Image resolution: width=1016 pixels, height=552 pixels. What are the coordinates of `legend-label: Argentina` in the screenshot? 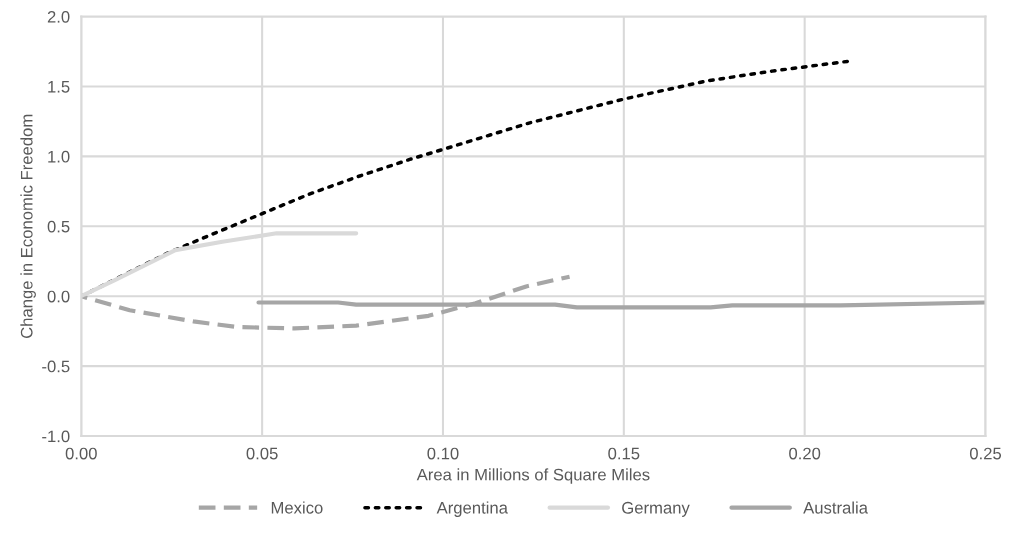 It's located at (472, 509).